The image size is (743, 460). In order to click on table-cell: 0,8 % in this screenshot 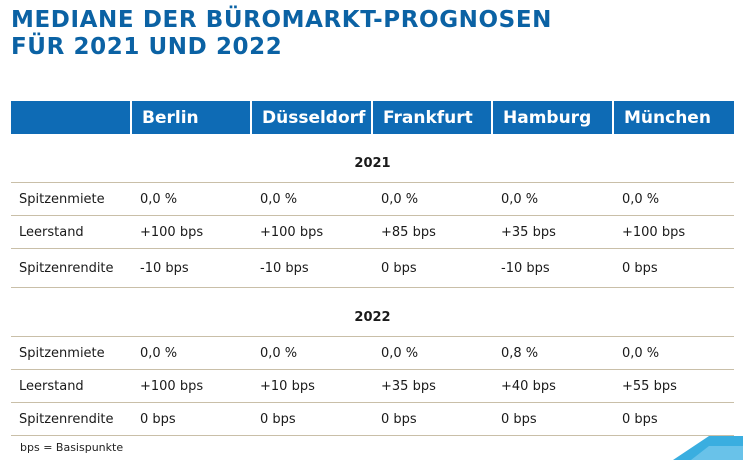, I will do `click(552, 353)`.